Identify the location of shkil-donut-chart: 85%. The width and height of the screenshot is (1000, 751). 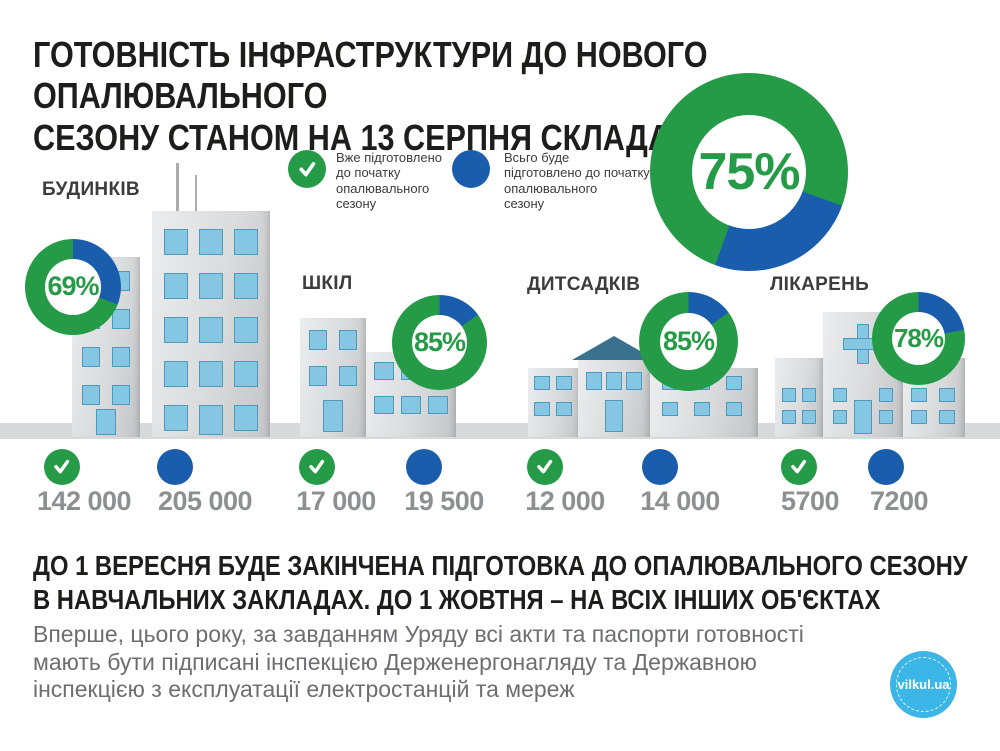
(439, 342).